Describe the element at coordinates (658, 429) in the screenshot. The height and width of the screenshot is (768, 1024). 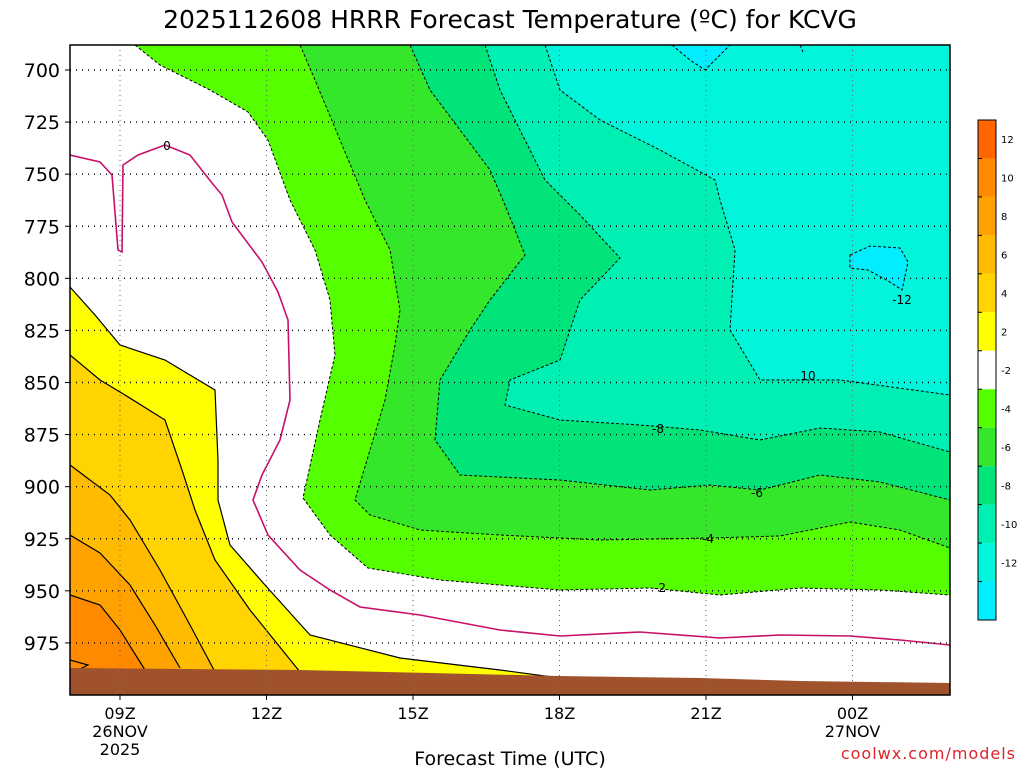
I see `contour-label-minus8: -8` at that location.